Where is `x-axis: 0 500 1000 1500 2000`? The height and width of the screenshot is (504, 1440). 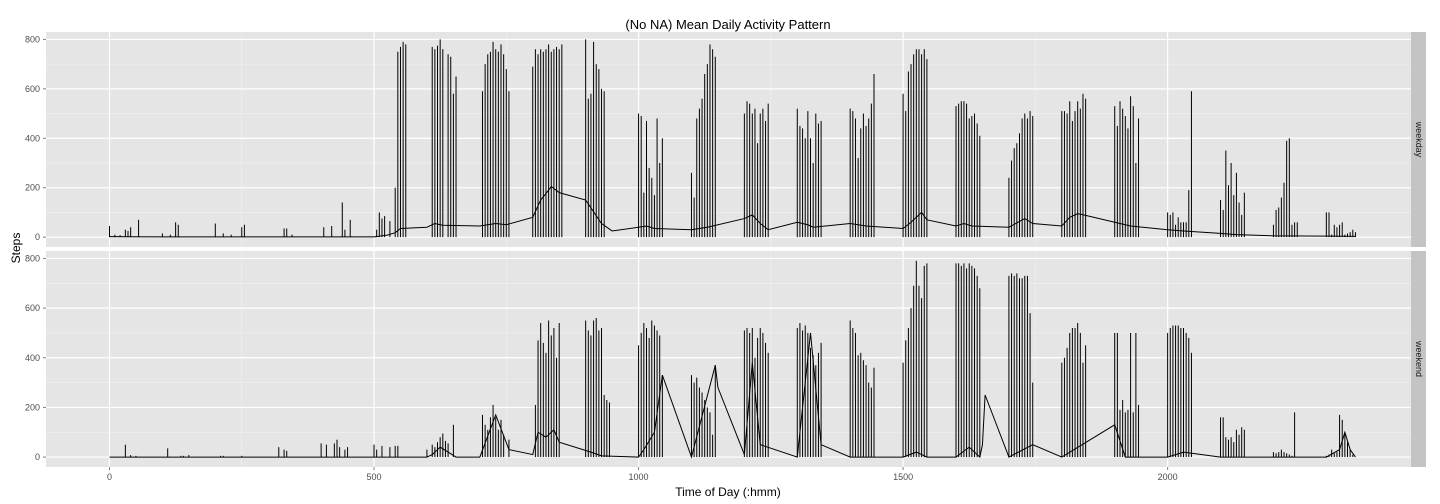 x-axis: 0 500 1000 1500 2000 is located at coordinates (642, 474).